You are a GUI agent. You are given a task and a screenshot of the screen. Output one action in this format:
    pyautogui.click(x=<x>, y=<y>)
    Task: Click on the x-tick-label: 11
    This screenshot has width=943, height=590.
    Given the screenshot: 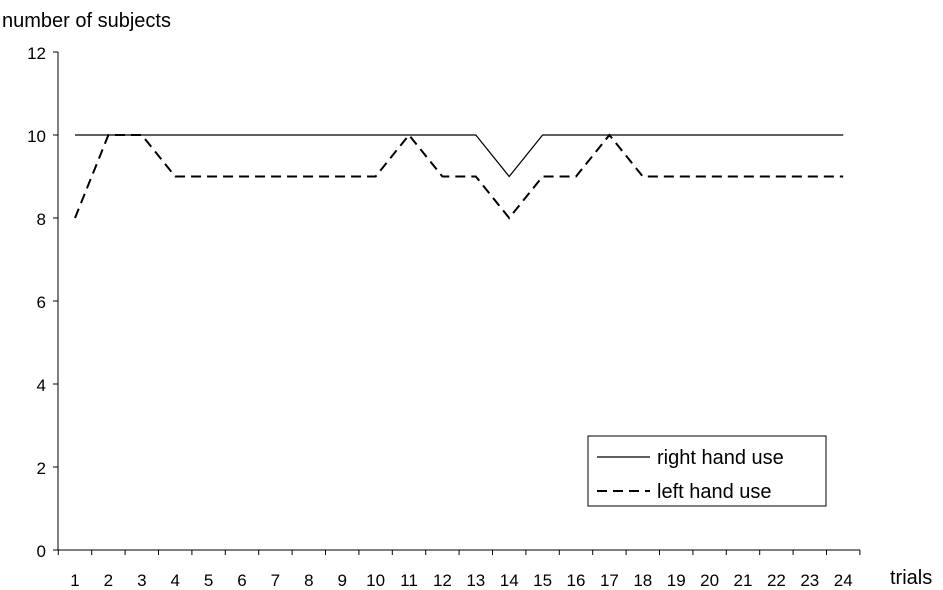 What is the action you would take?
    pyautogui.click(x=409, y=580)
    